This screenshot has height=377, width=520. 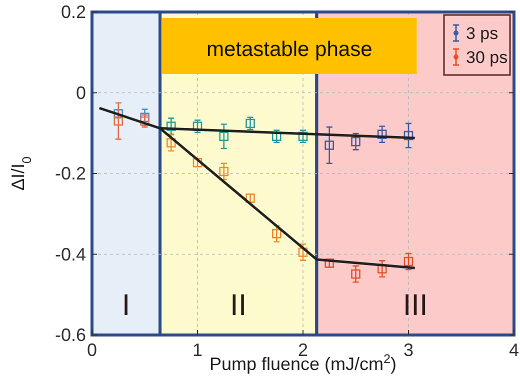 What do you see at coordinates (482, 33) in the screenshot?
I see `legend-label: 3 ps` at bounding box center [482, 33].